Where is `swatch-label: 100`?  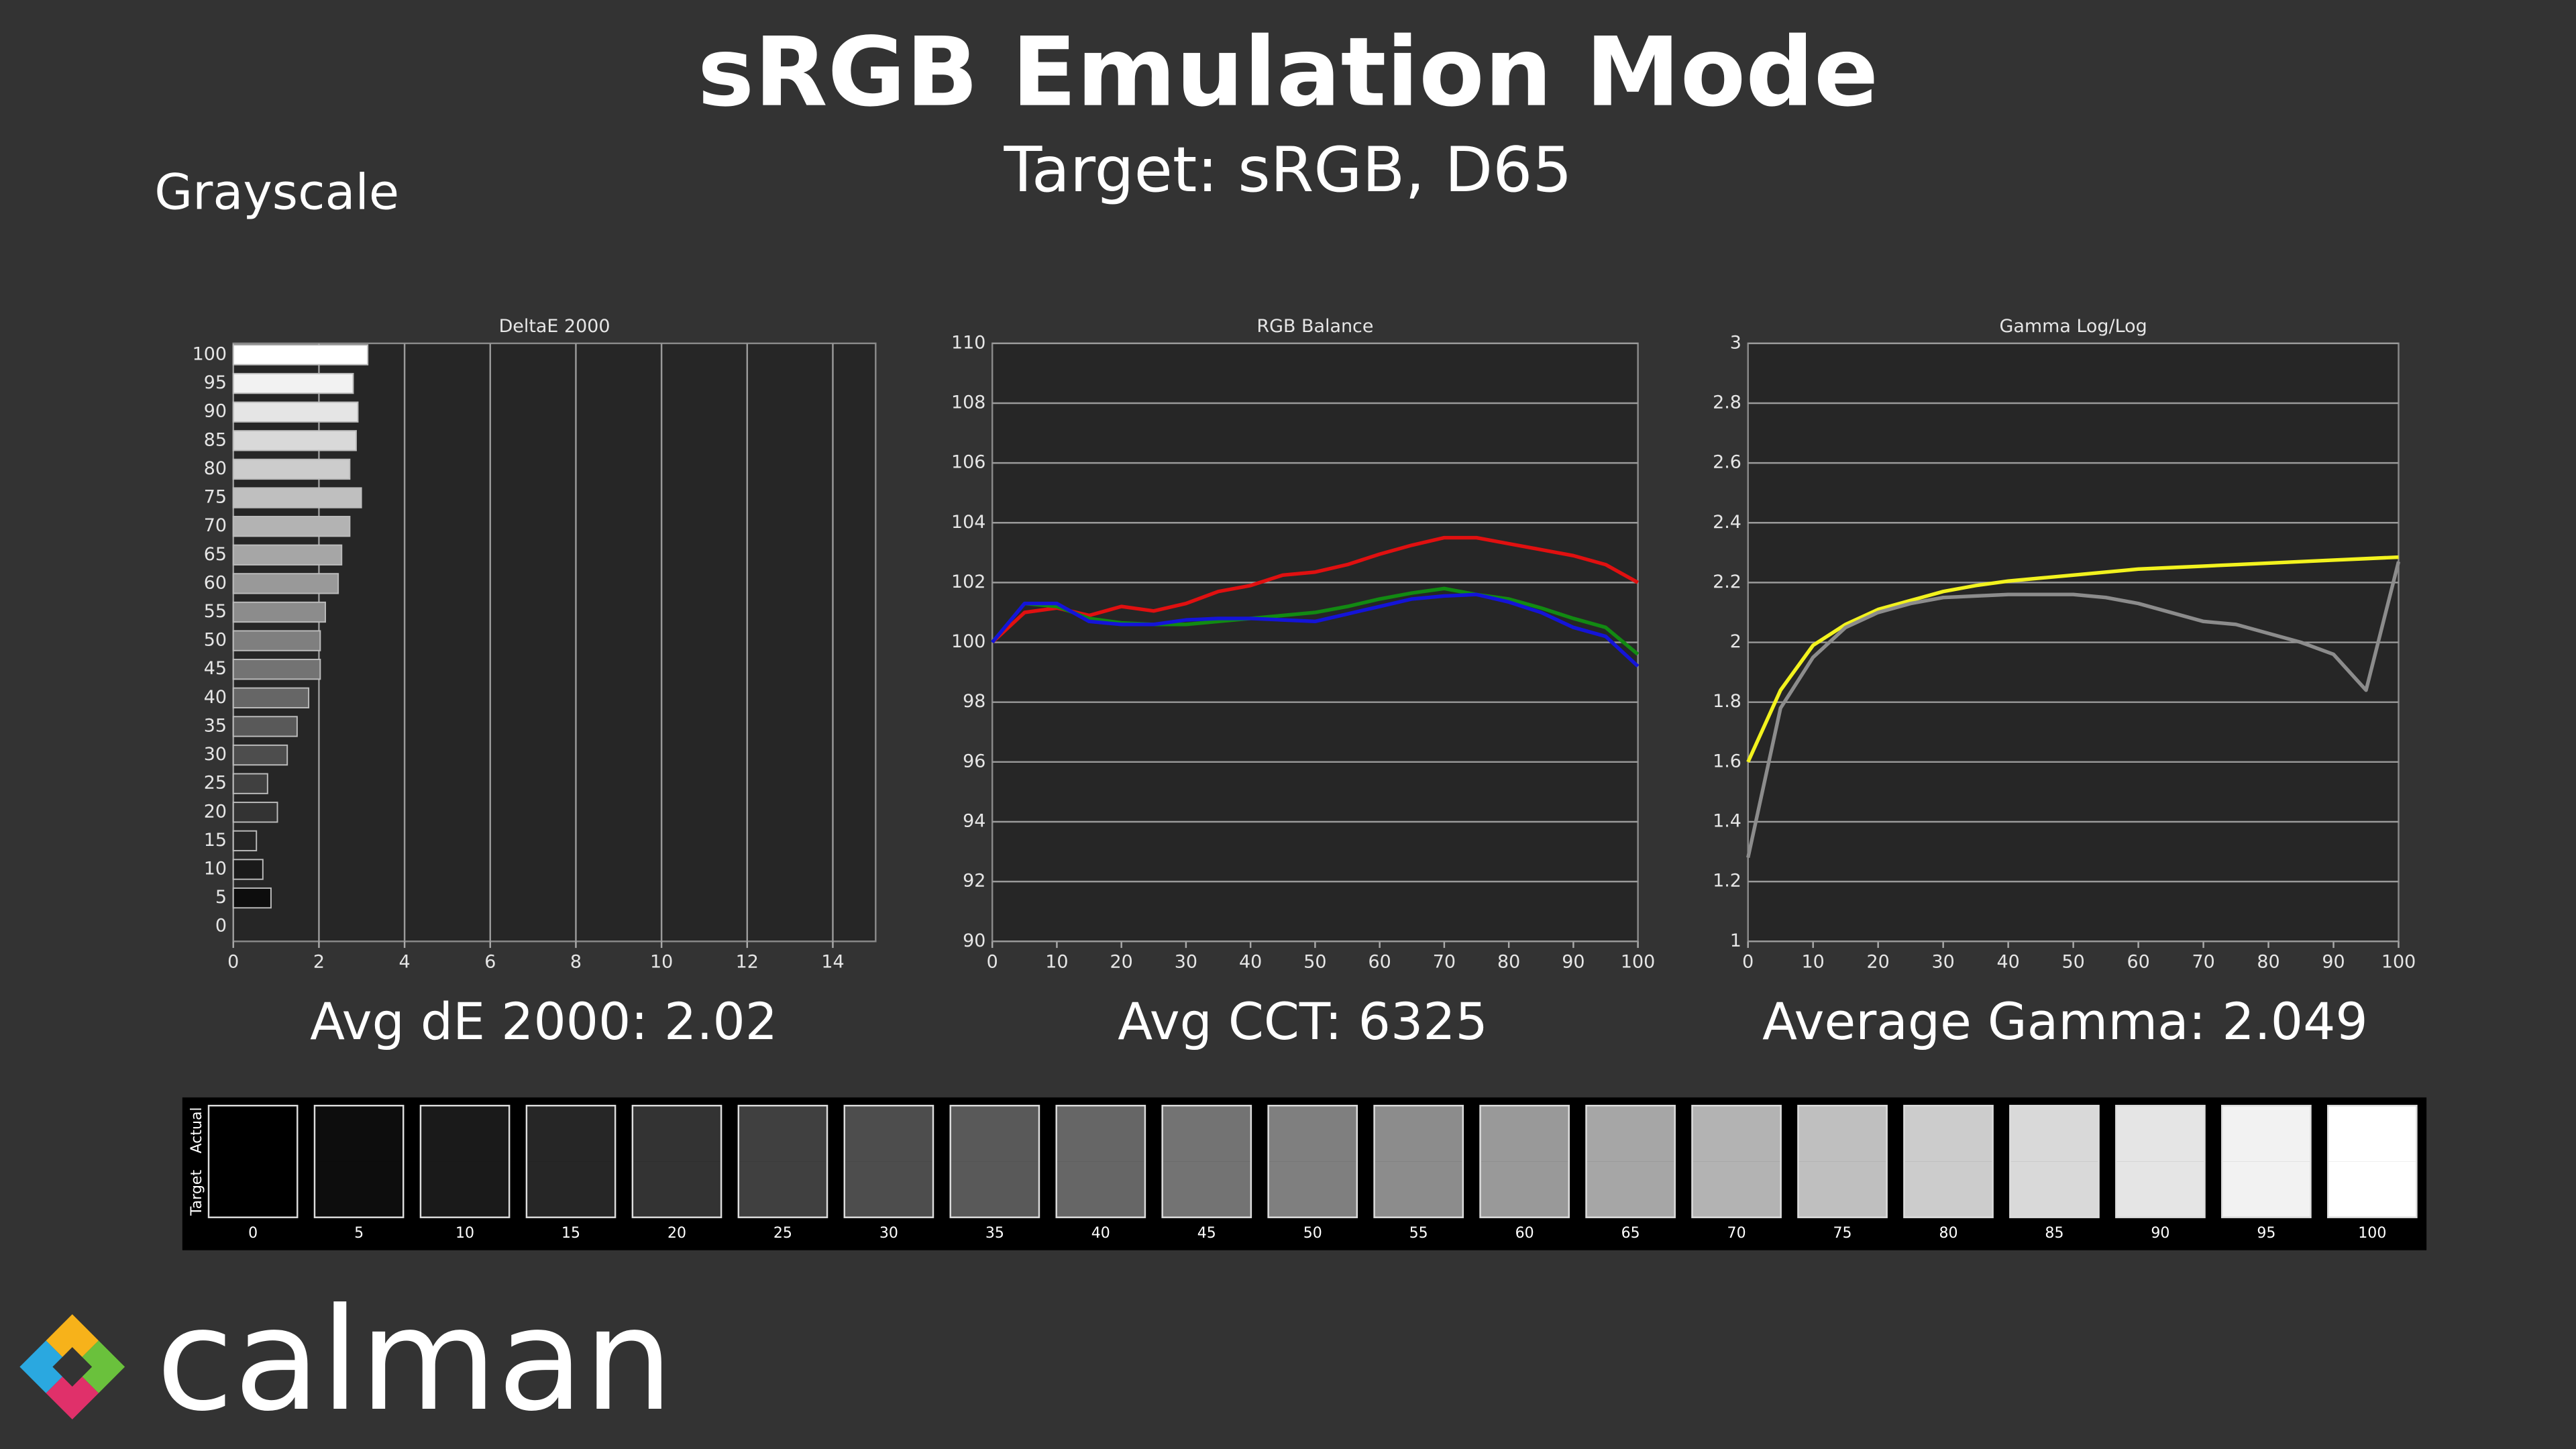 swatch-label: 100 is located at coordinates (2372, 1233).